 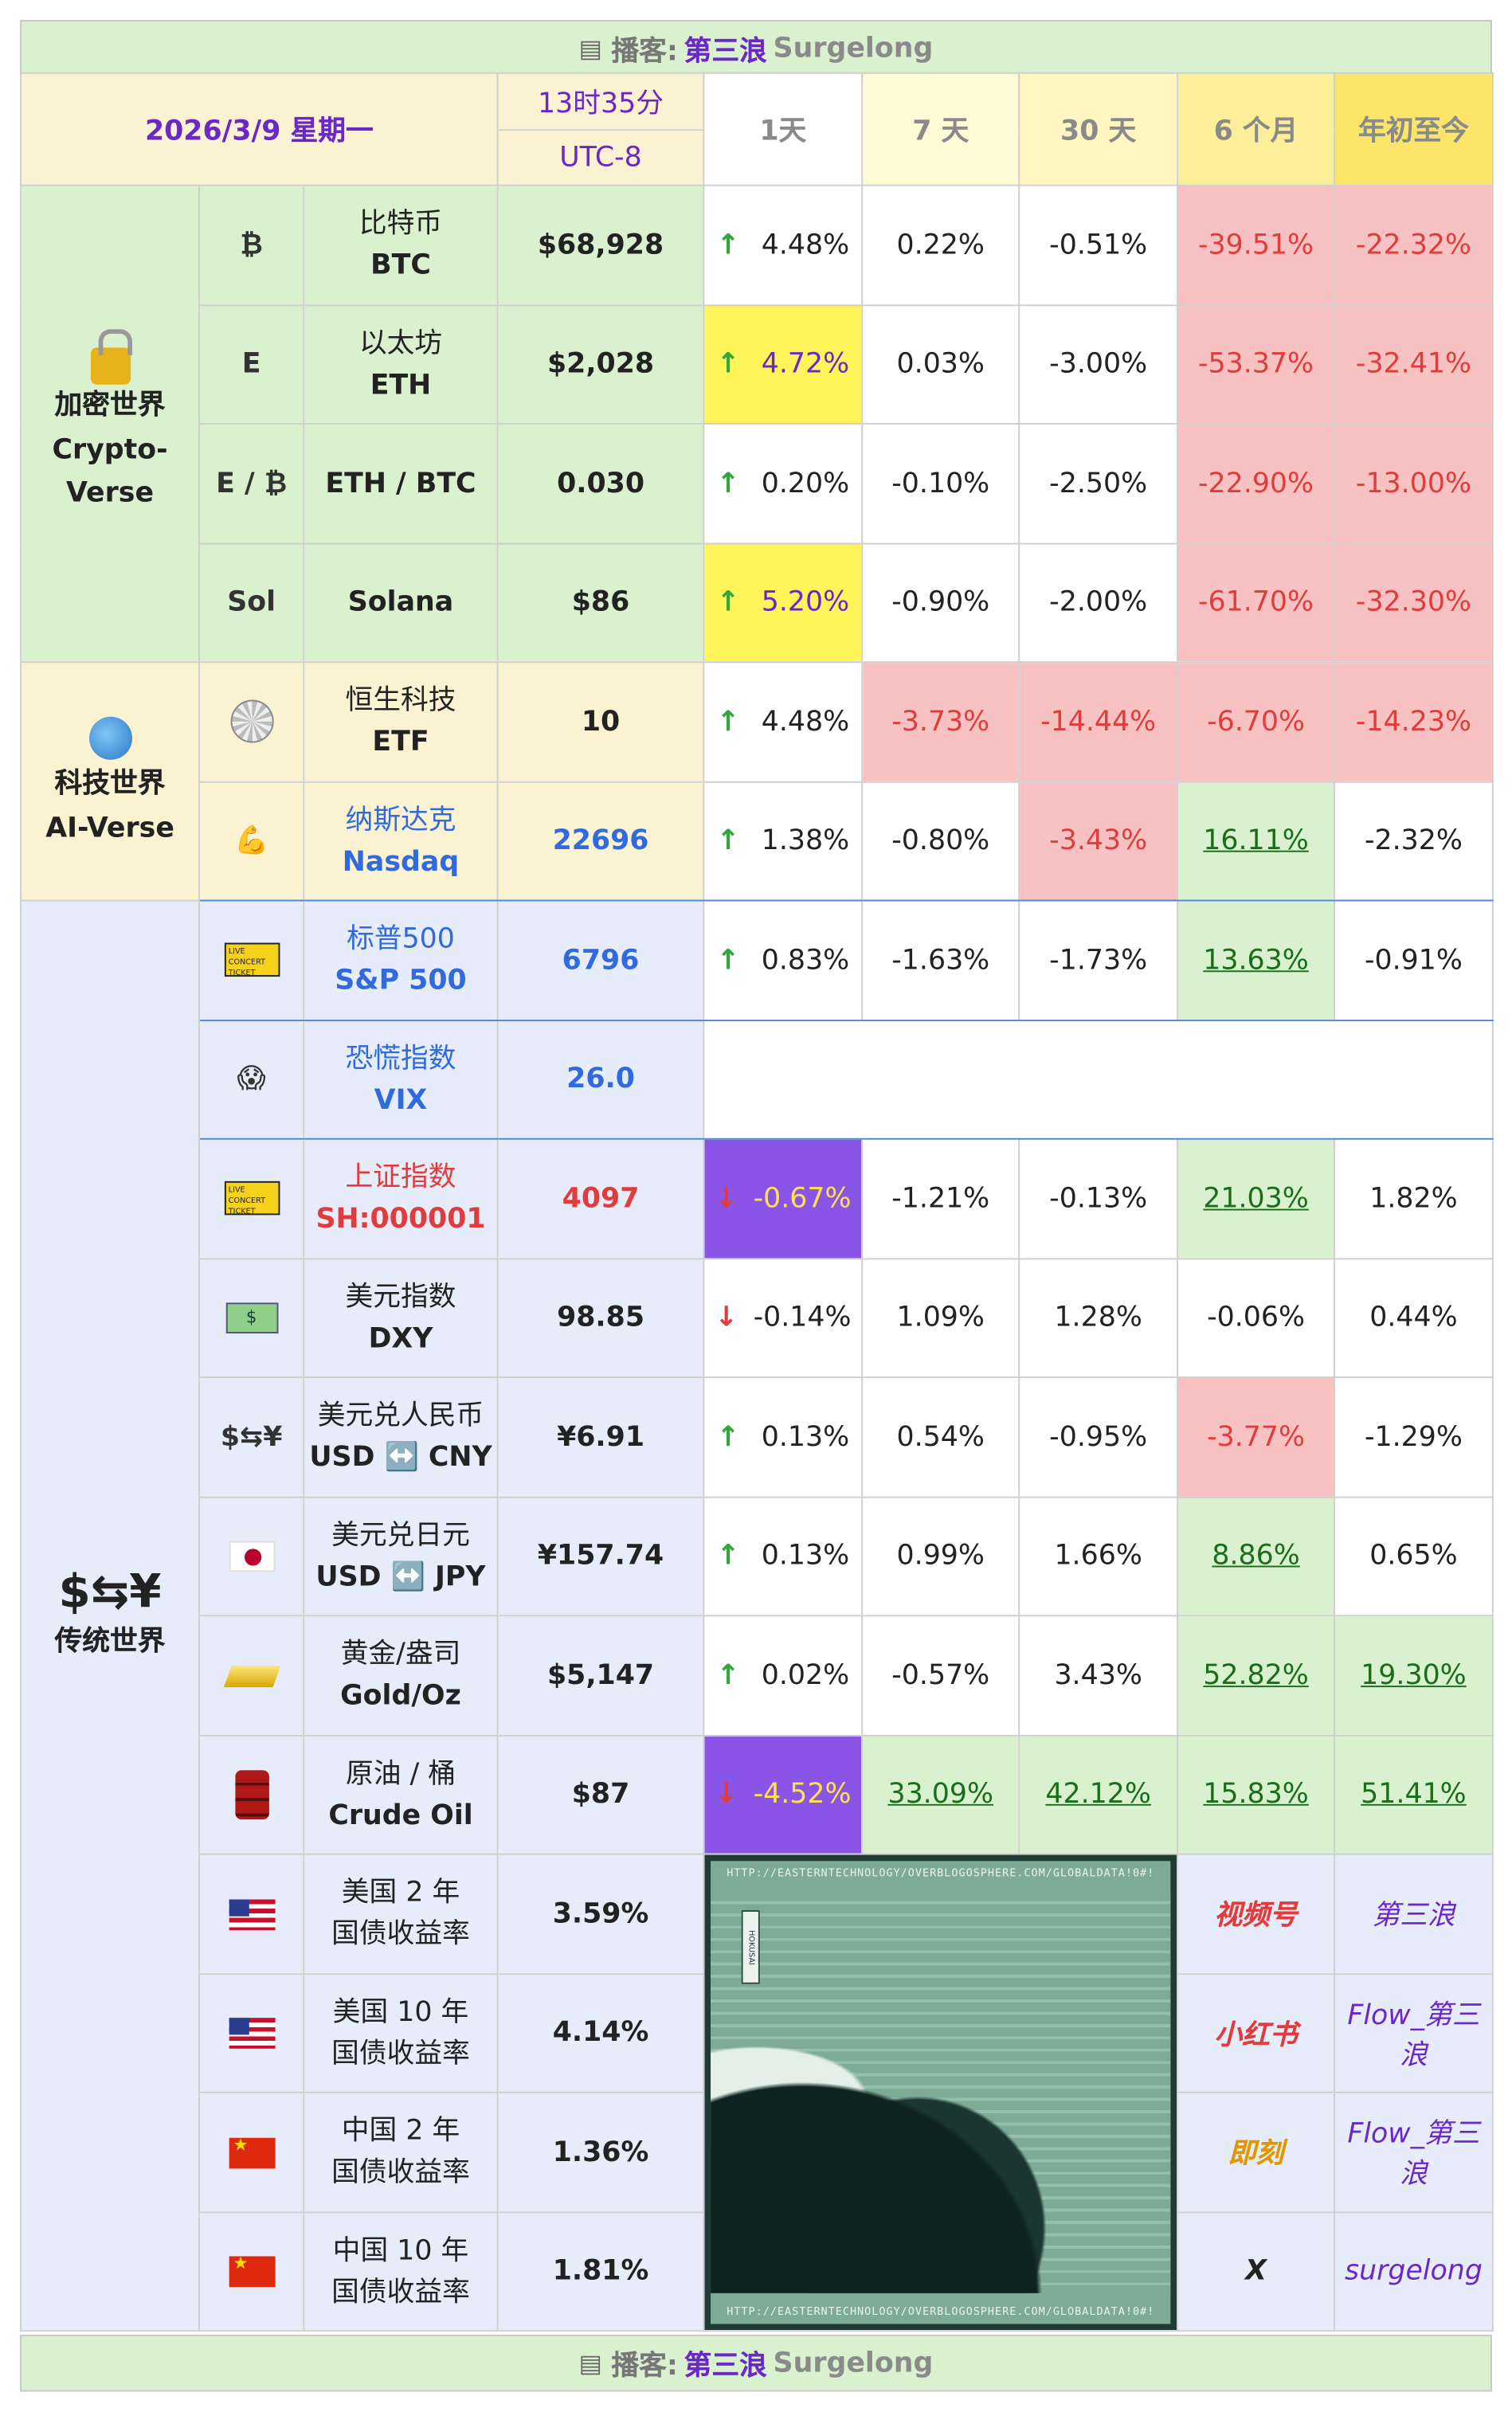 What do you see at coordinates (601, 2271) in the screenshot?
I see `bond-yield: 1.81%` at bounding box center [601, 2271].